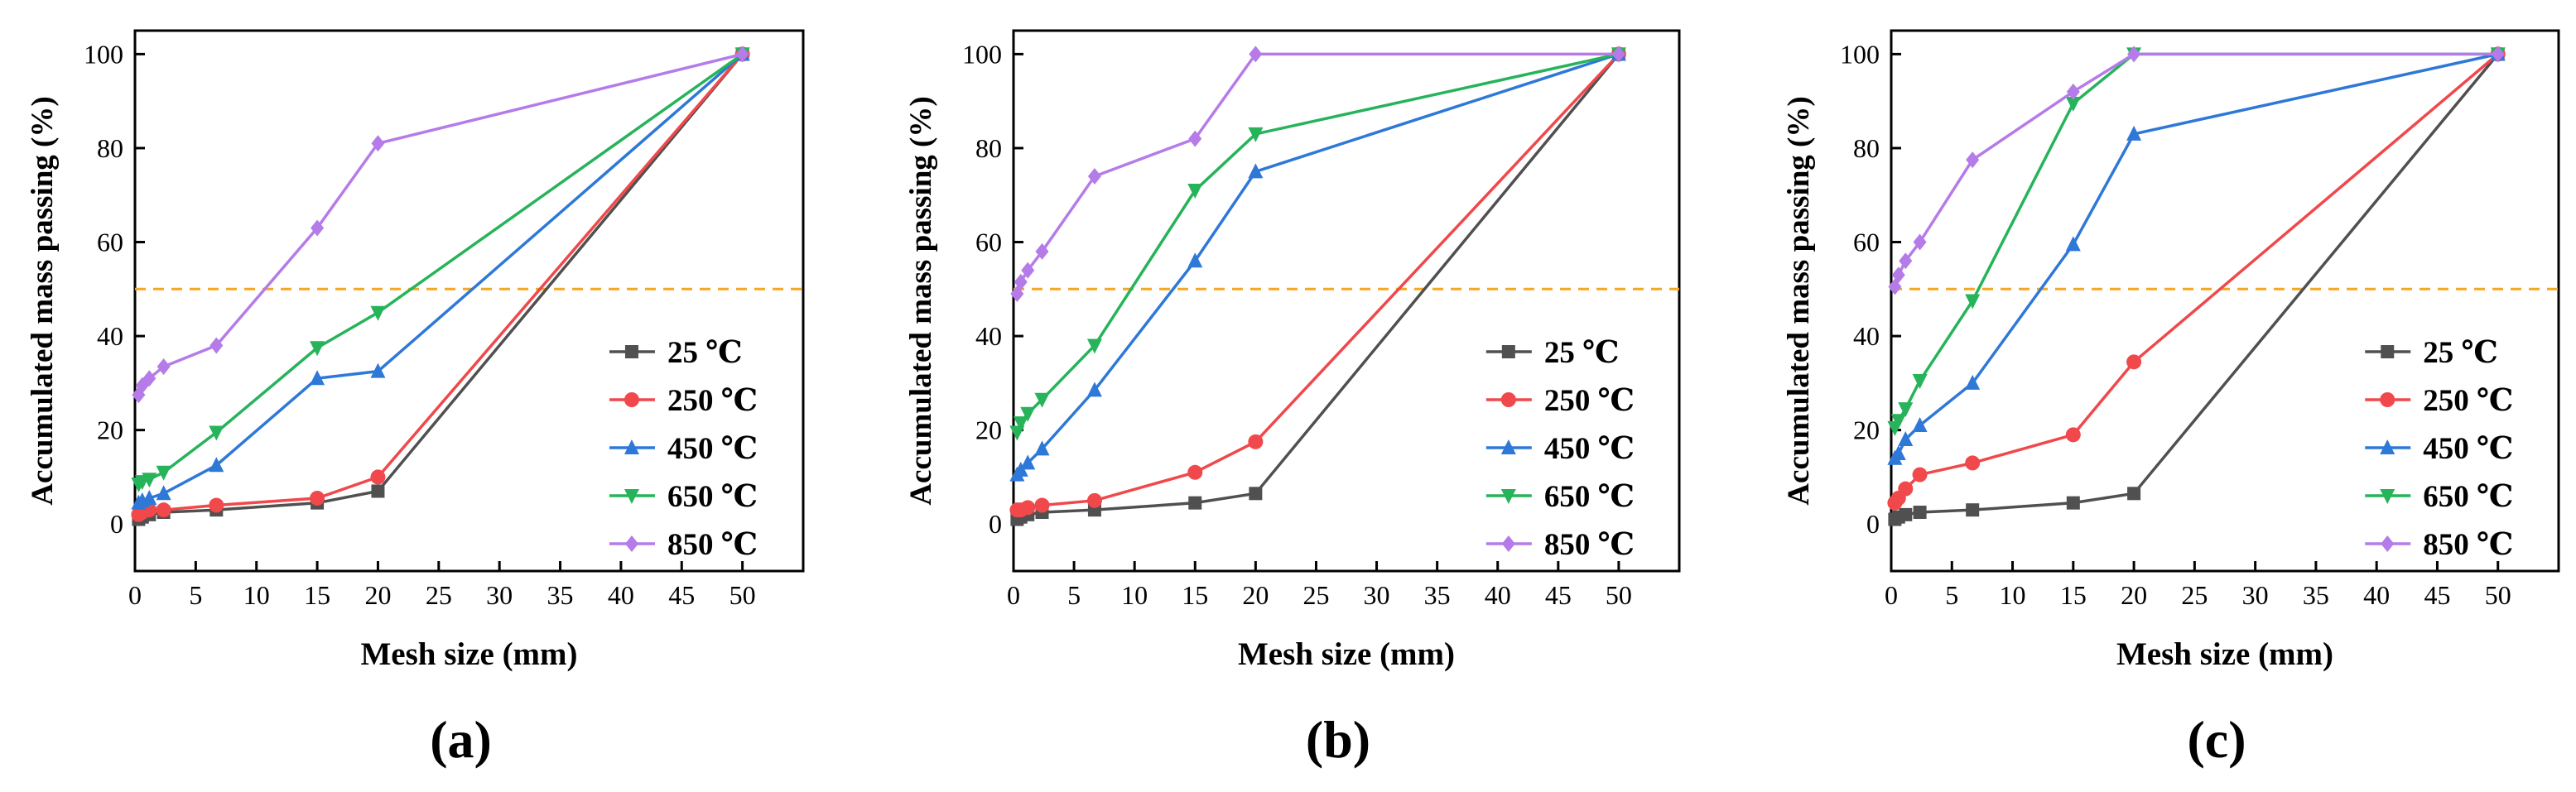  I want to click on y-tick-label: 40, so click(988, 336).